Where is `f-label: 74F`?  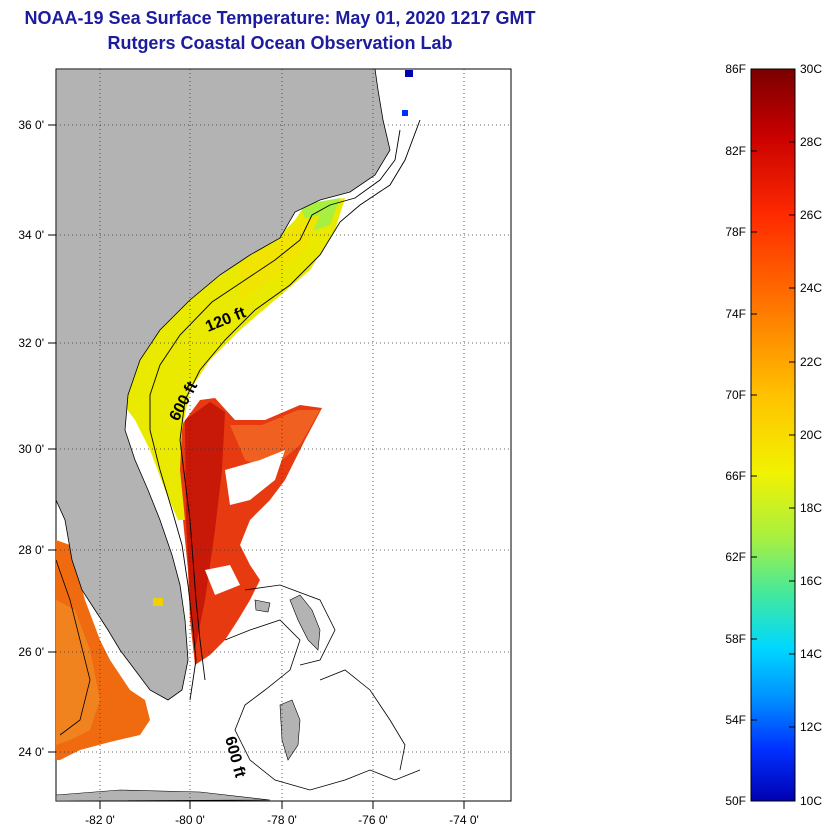
f-label: 74F is located at coordinates (735, 314).